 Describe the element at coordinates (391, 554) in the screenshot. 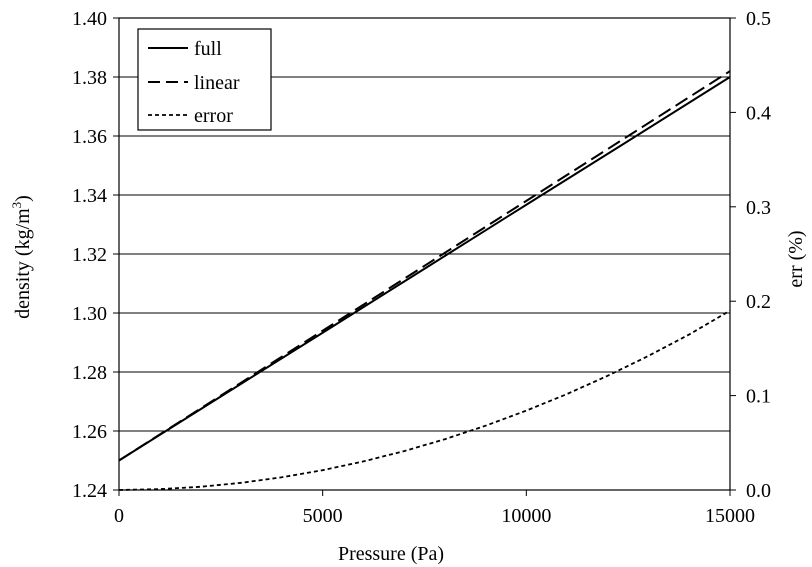

I see `x-axis-title: Pressure (Pa)` at that location.